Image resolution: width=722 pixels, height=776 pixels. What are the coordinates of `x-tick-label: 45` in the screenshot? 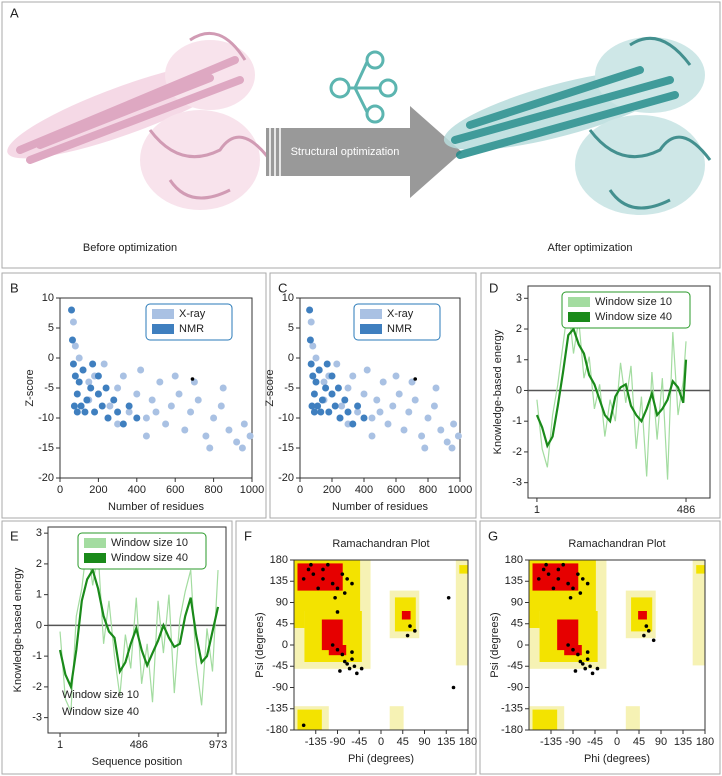 It's located at (639, 742).